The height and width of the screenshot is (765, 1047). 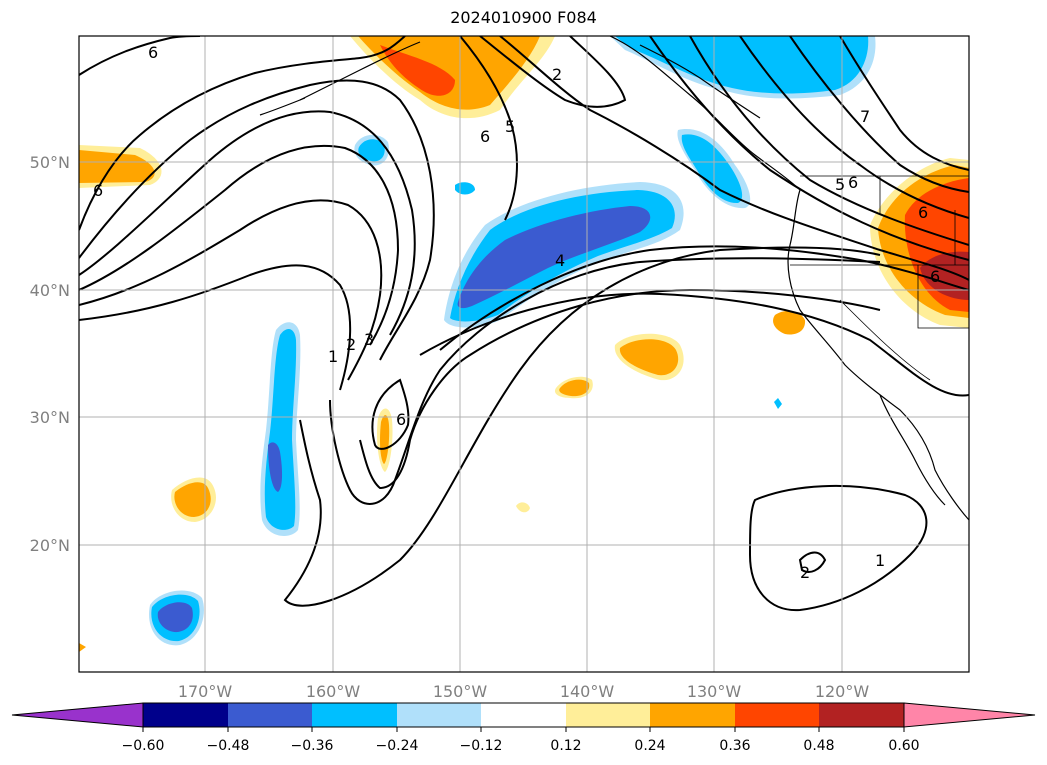 What do you see at coordinates (734, 746) in the screenshot?
I see `colorbar-tick-label: 0.36` at bounding box center [734, 746].